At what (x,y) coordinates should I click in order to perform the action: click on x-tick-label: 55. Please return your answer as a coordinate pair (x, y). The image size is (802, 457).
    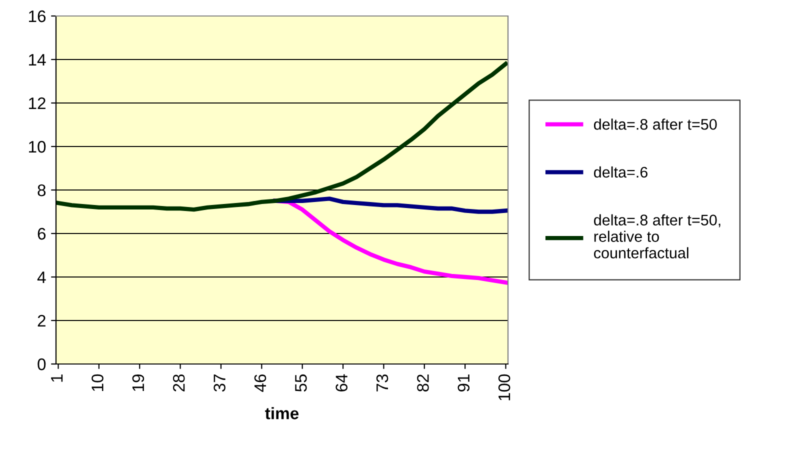
    Looking at the image, I should click on (301, 383).